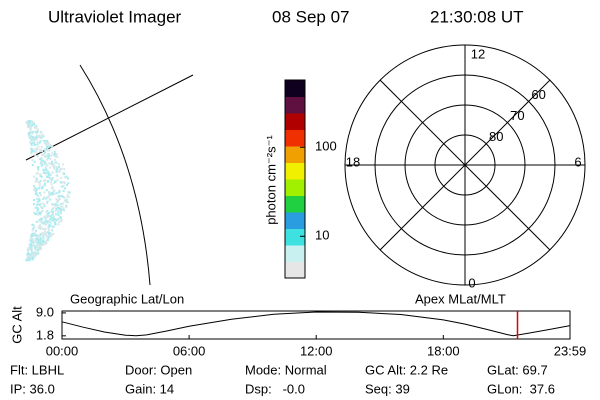 The width and height of the screenshot is (600, 400). What do you see at coordinates (316, 325) in the screenshot?
I see `plot-frame` at bounding box center [316, 325].